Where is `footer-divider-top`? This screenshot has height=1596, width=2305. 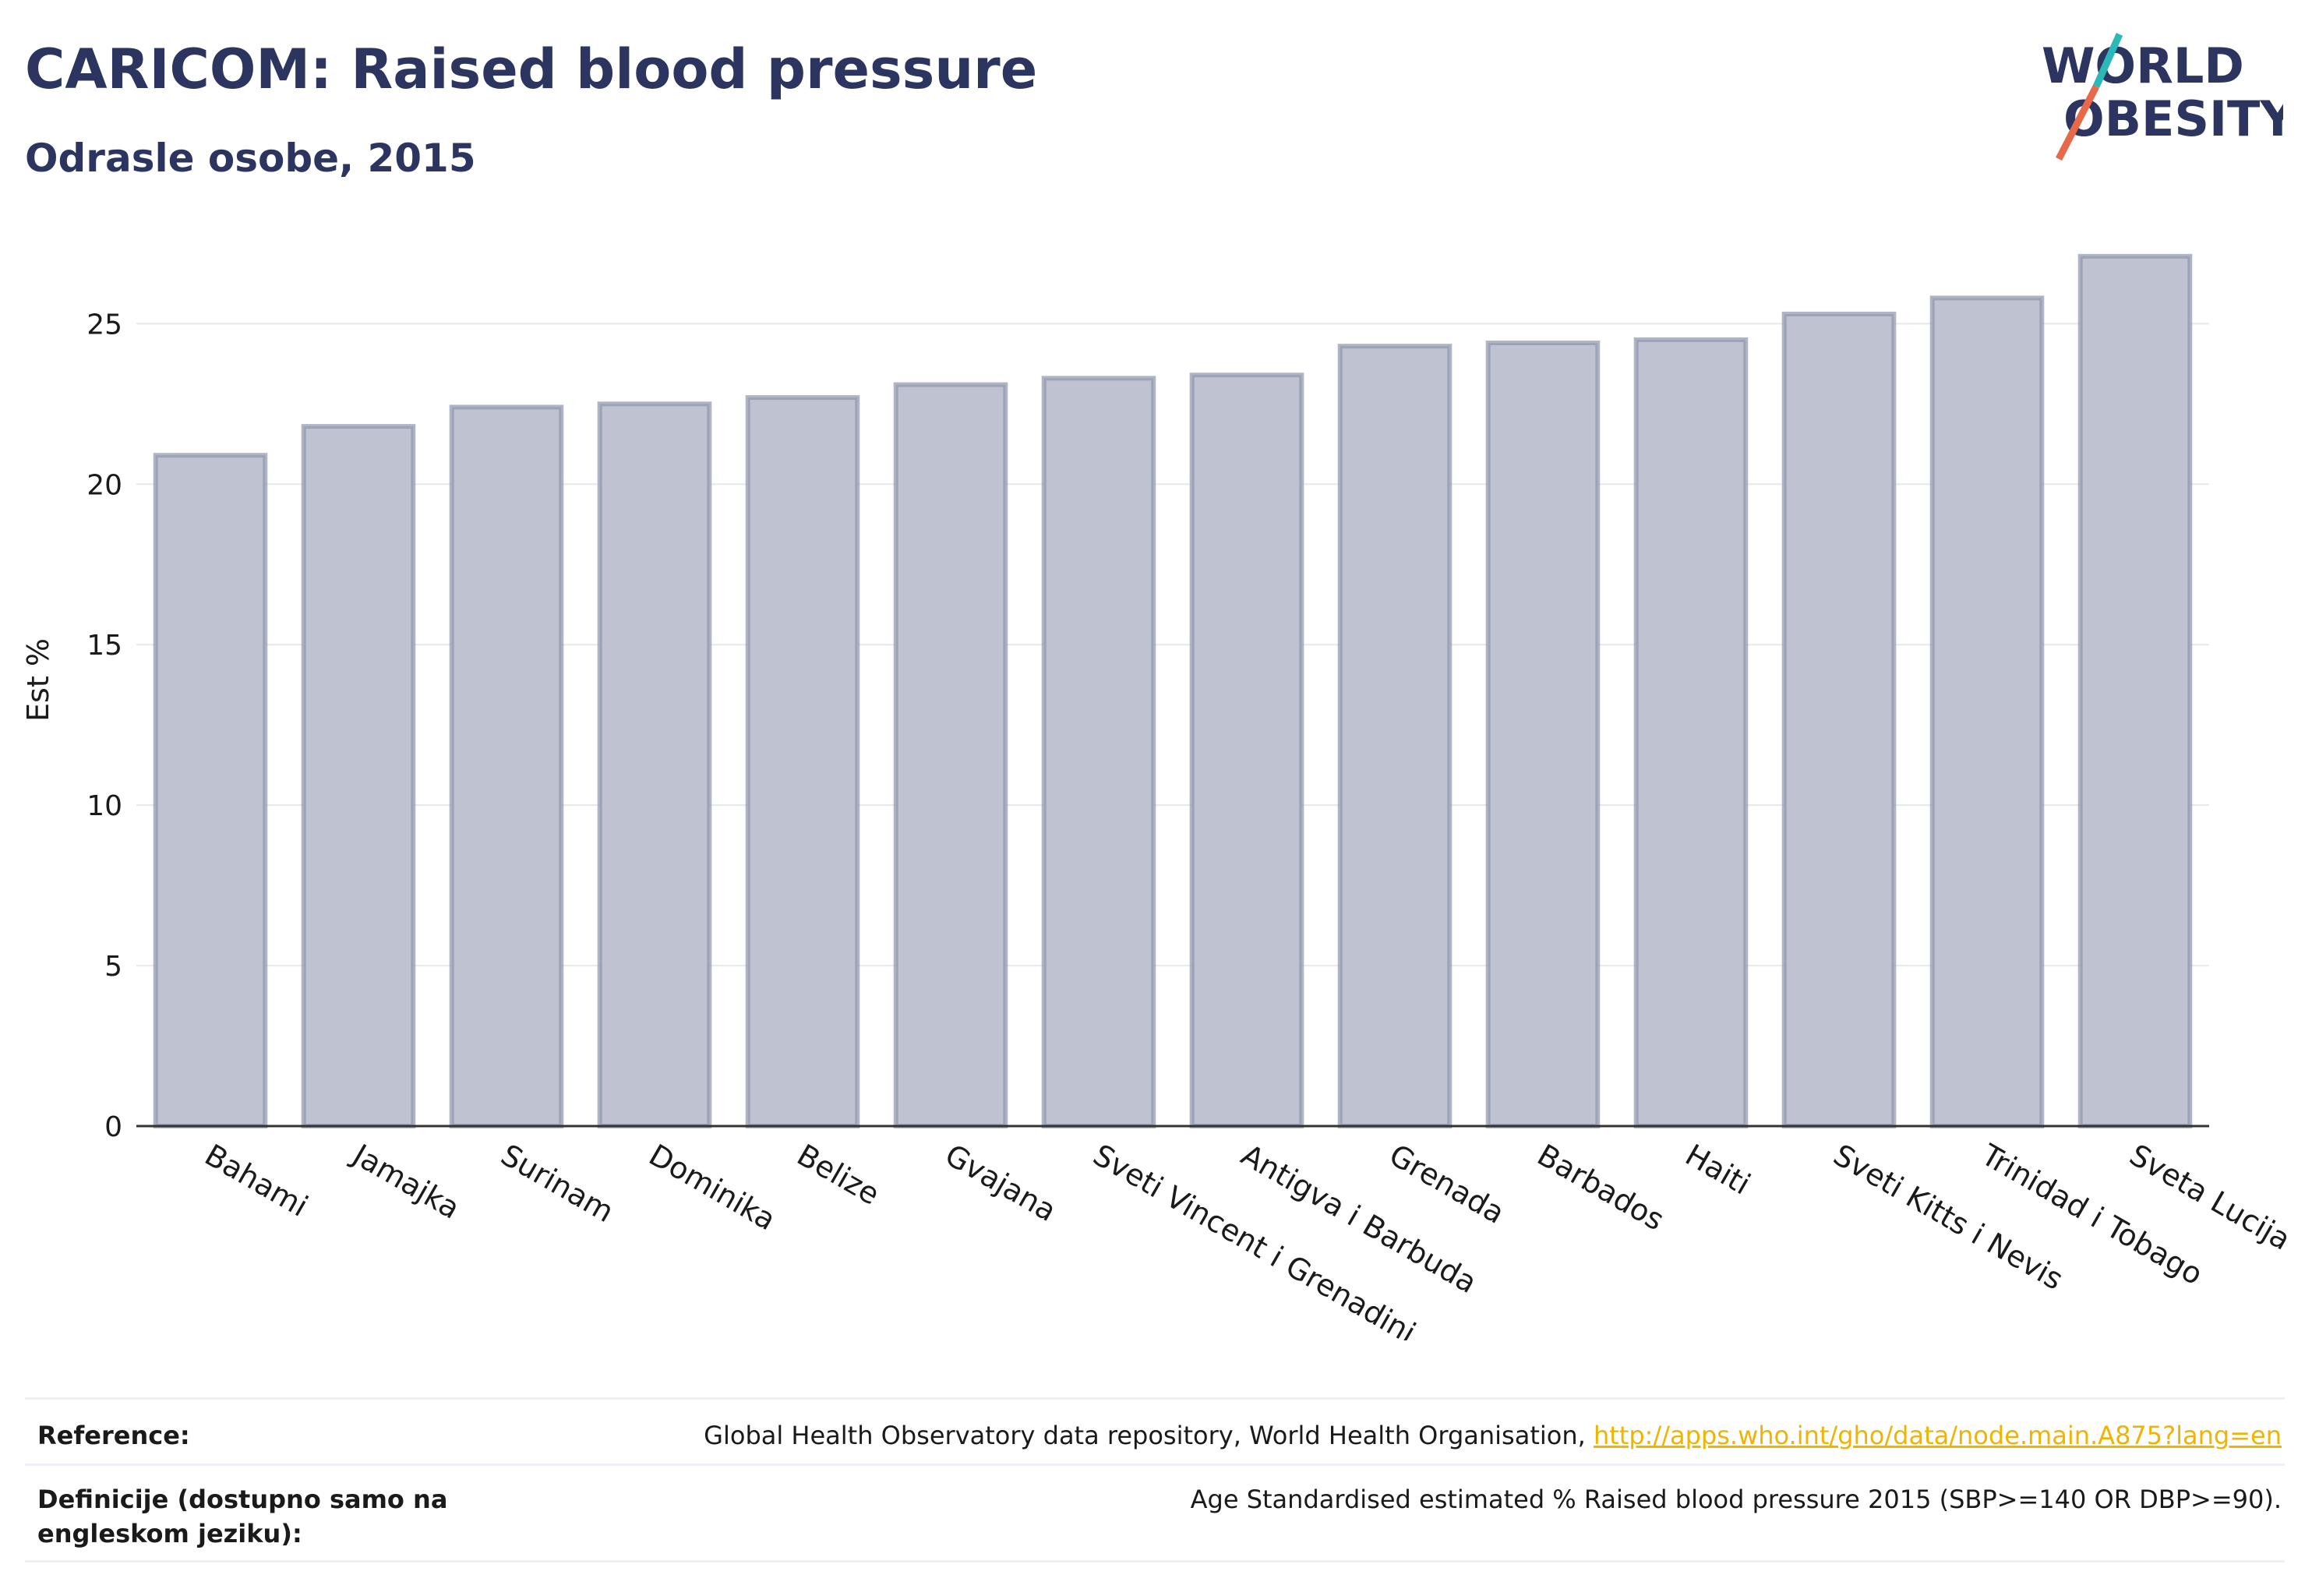 footer-divider-top is located at coordinates (1155, 1398).